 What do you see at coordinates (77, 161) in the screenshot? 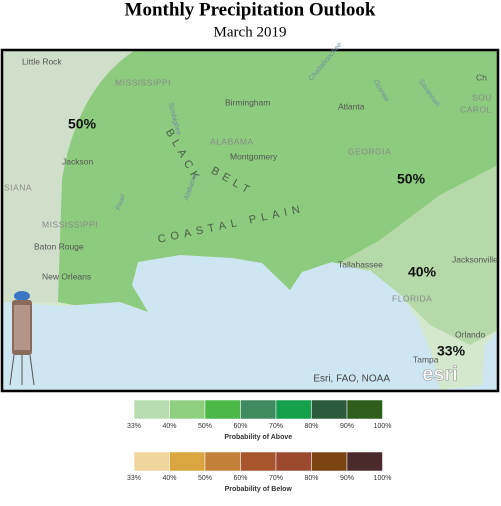
I see `place-label: Jackson` at bounding box center [77, 161].